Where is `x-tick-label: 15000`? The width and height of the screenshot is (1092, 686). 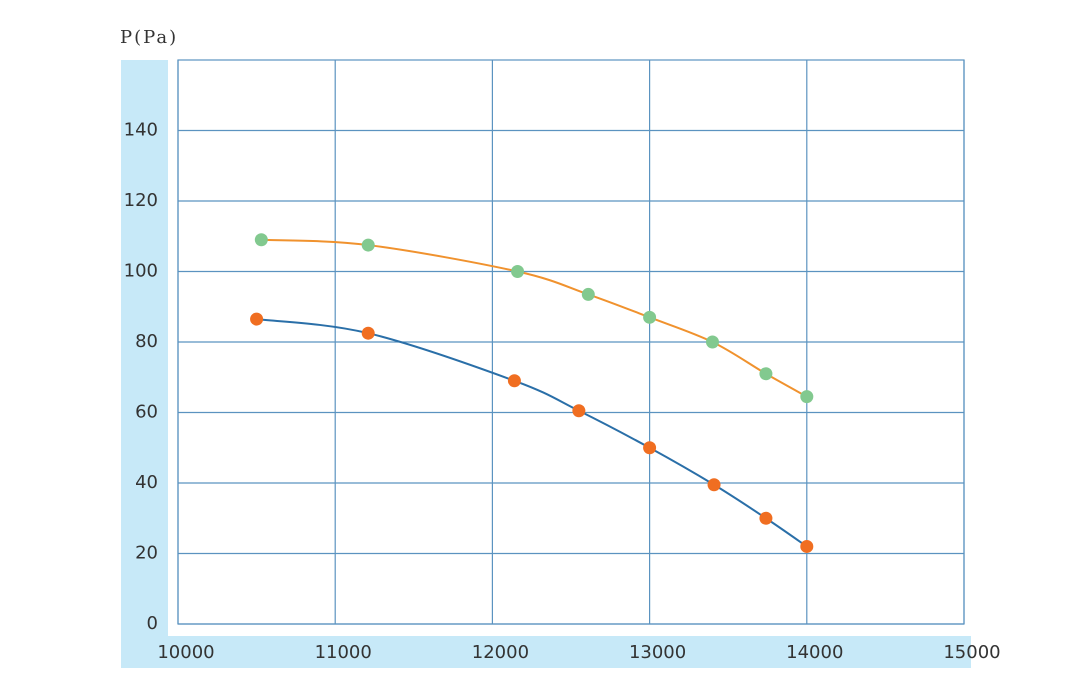
x-tick-label: 15000 is located at coordinates (971, 652).